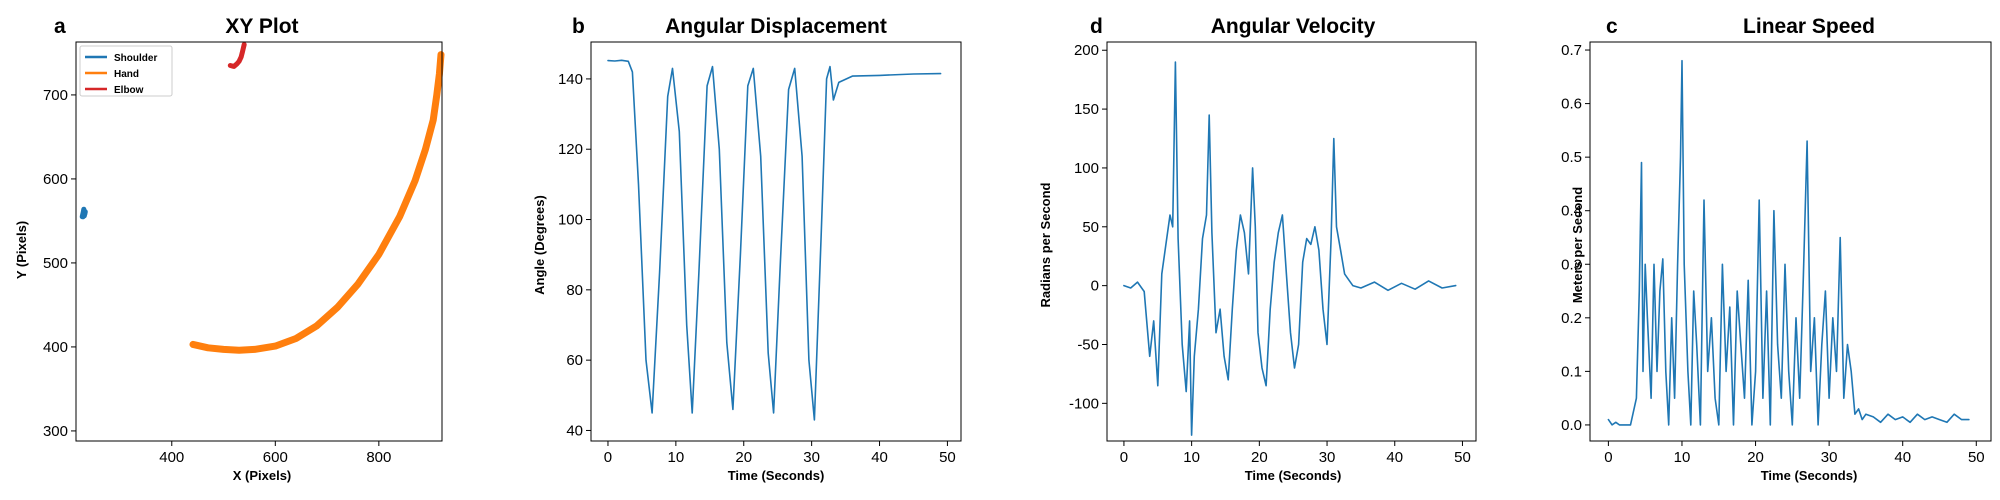 The image size is (2000, 500). I want to click on y-tick-label: 700, so click(55, 95).